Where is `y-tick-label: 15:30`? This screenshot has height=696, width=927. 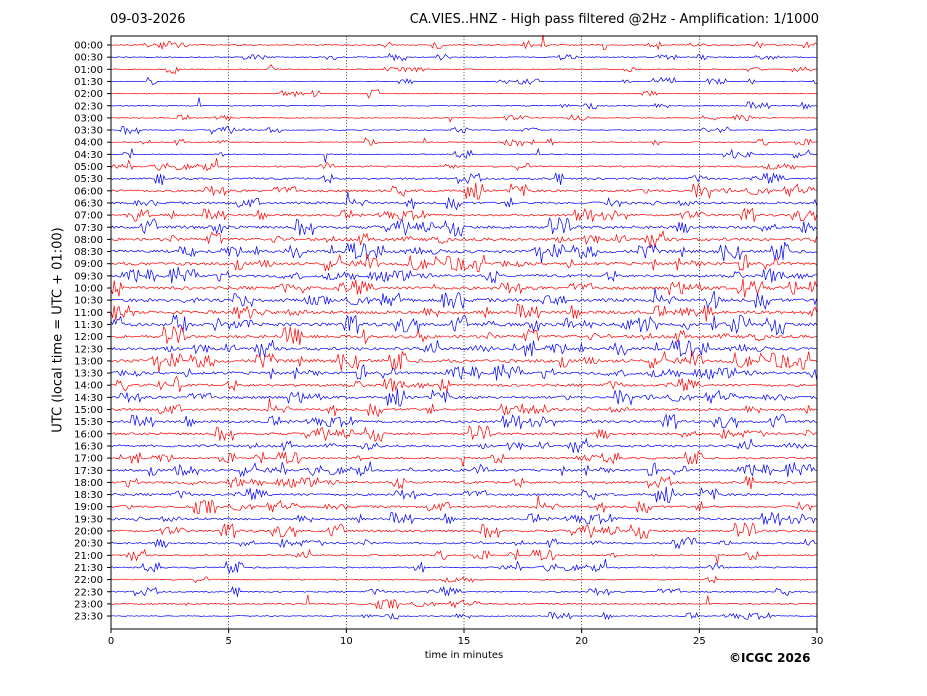 y-tick-label: 15:30 is located at coordinates (88, 422).